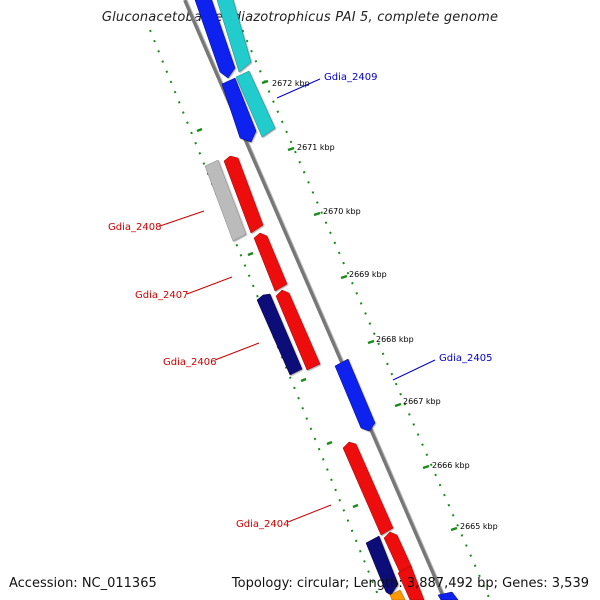 The image size is (600, 600). Describe the element at coordinates (291, 83) in the screenshot. I see `scale-tick-label: 2672 kbp` at that location.